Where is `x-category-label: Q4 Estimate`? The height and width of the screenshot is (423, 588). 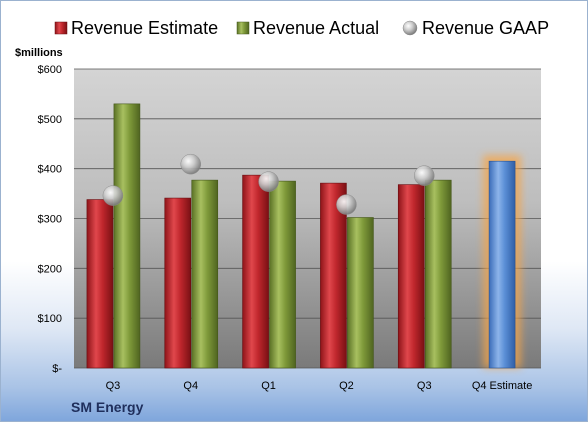
x-category-label: Q4 Estimate is located at coordinates (502, 386).